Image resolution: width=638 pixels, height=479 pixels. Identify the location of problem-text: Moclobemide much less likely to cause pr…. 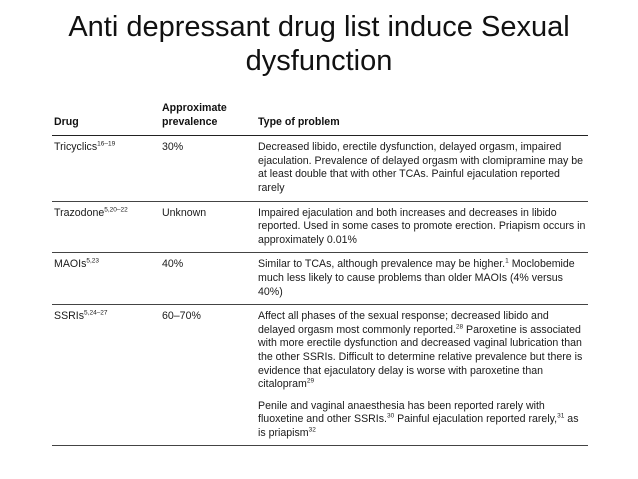
(416, 278).